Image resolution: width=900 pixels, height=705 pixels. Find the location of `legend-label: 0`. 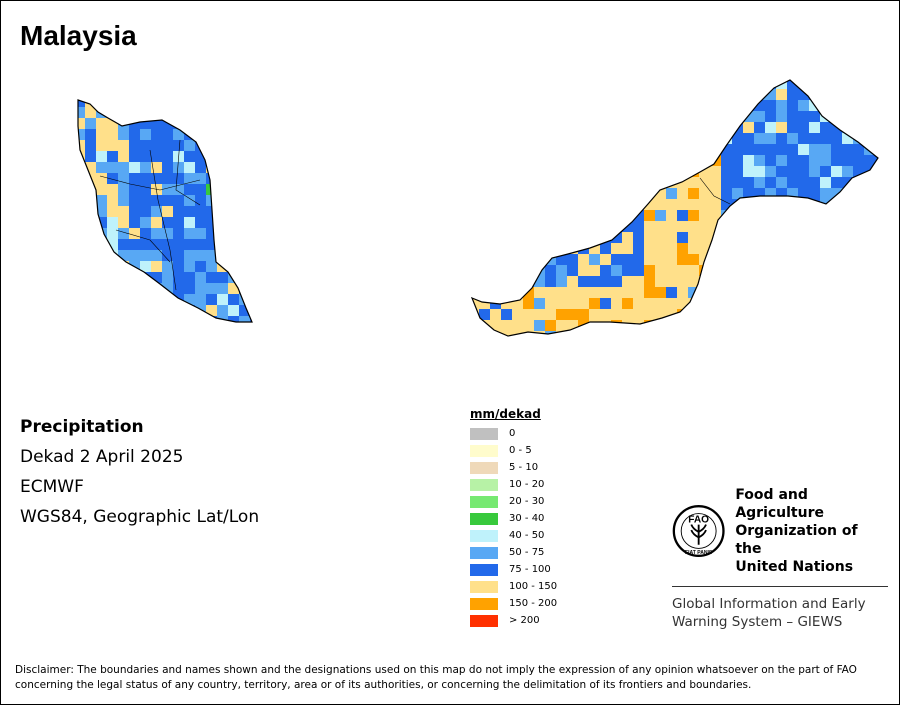

legend-label: 0 is located at coordinates (512, 433).